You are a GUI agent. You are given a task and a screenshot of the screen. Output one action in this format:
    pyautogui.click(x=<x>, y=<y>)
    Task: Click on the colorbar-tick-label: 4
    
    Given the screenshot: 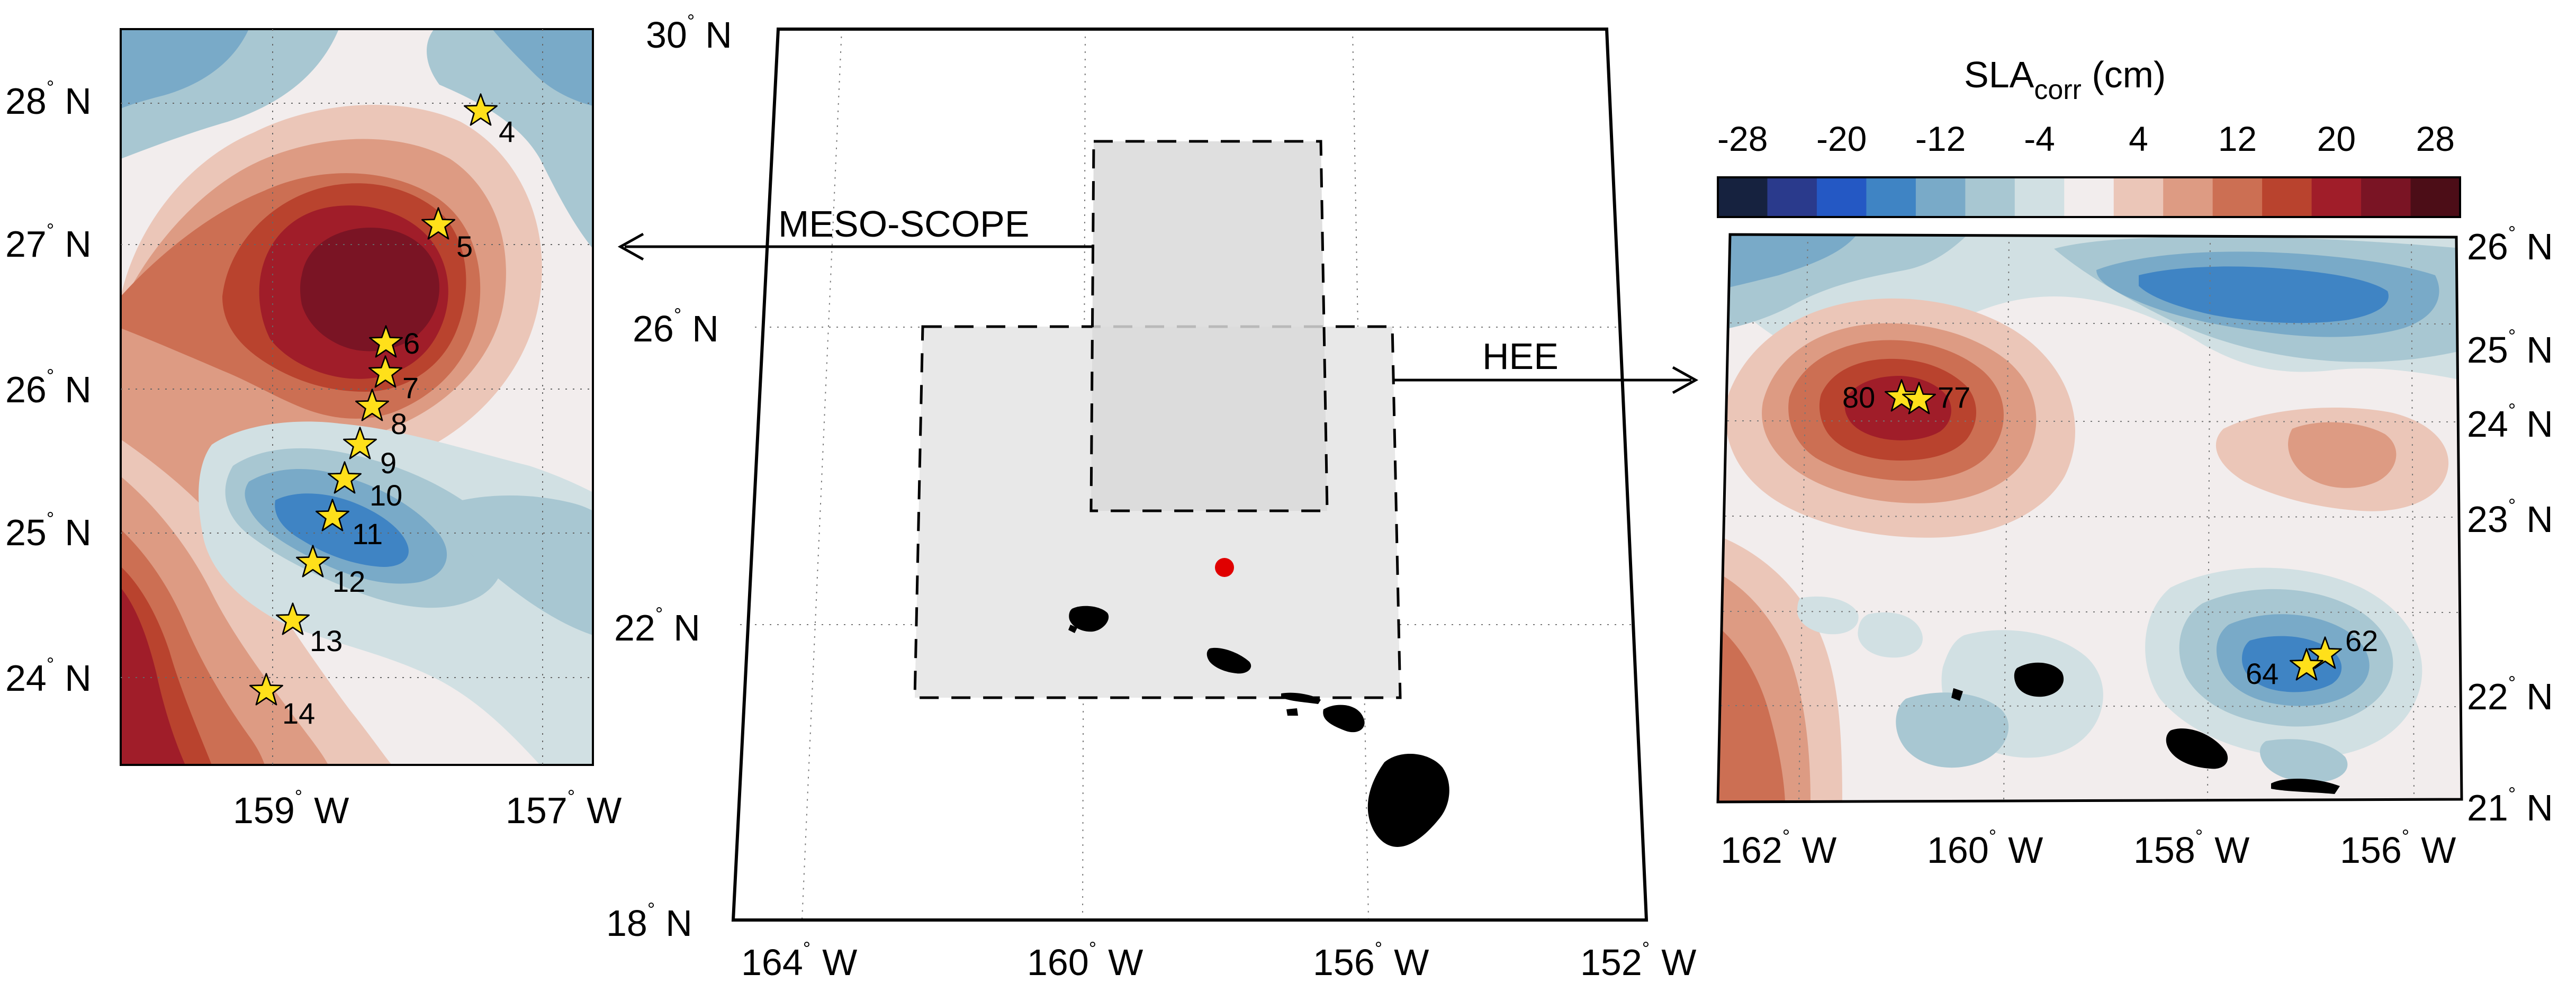 What is the action you would take?
    pyautogui.click(x=2139, y=138)
    